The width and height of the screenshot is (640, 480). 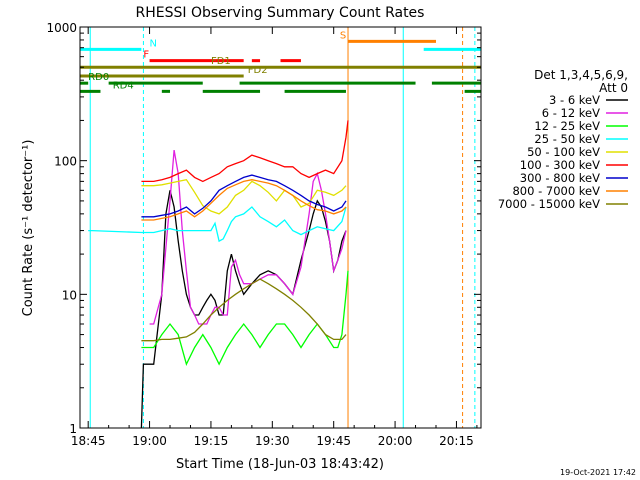 I want to click on legend-label-0: 3 - 6 keV, so click(x=574, y=100).